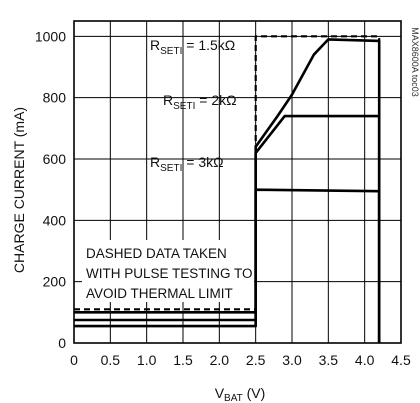 The height and width of the screenshot is (403, 420). I want to click on y-tick-label: 800, so click(55, 98).